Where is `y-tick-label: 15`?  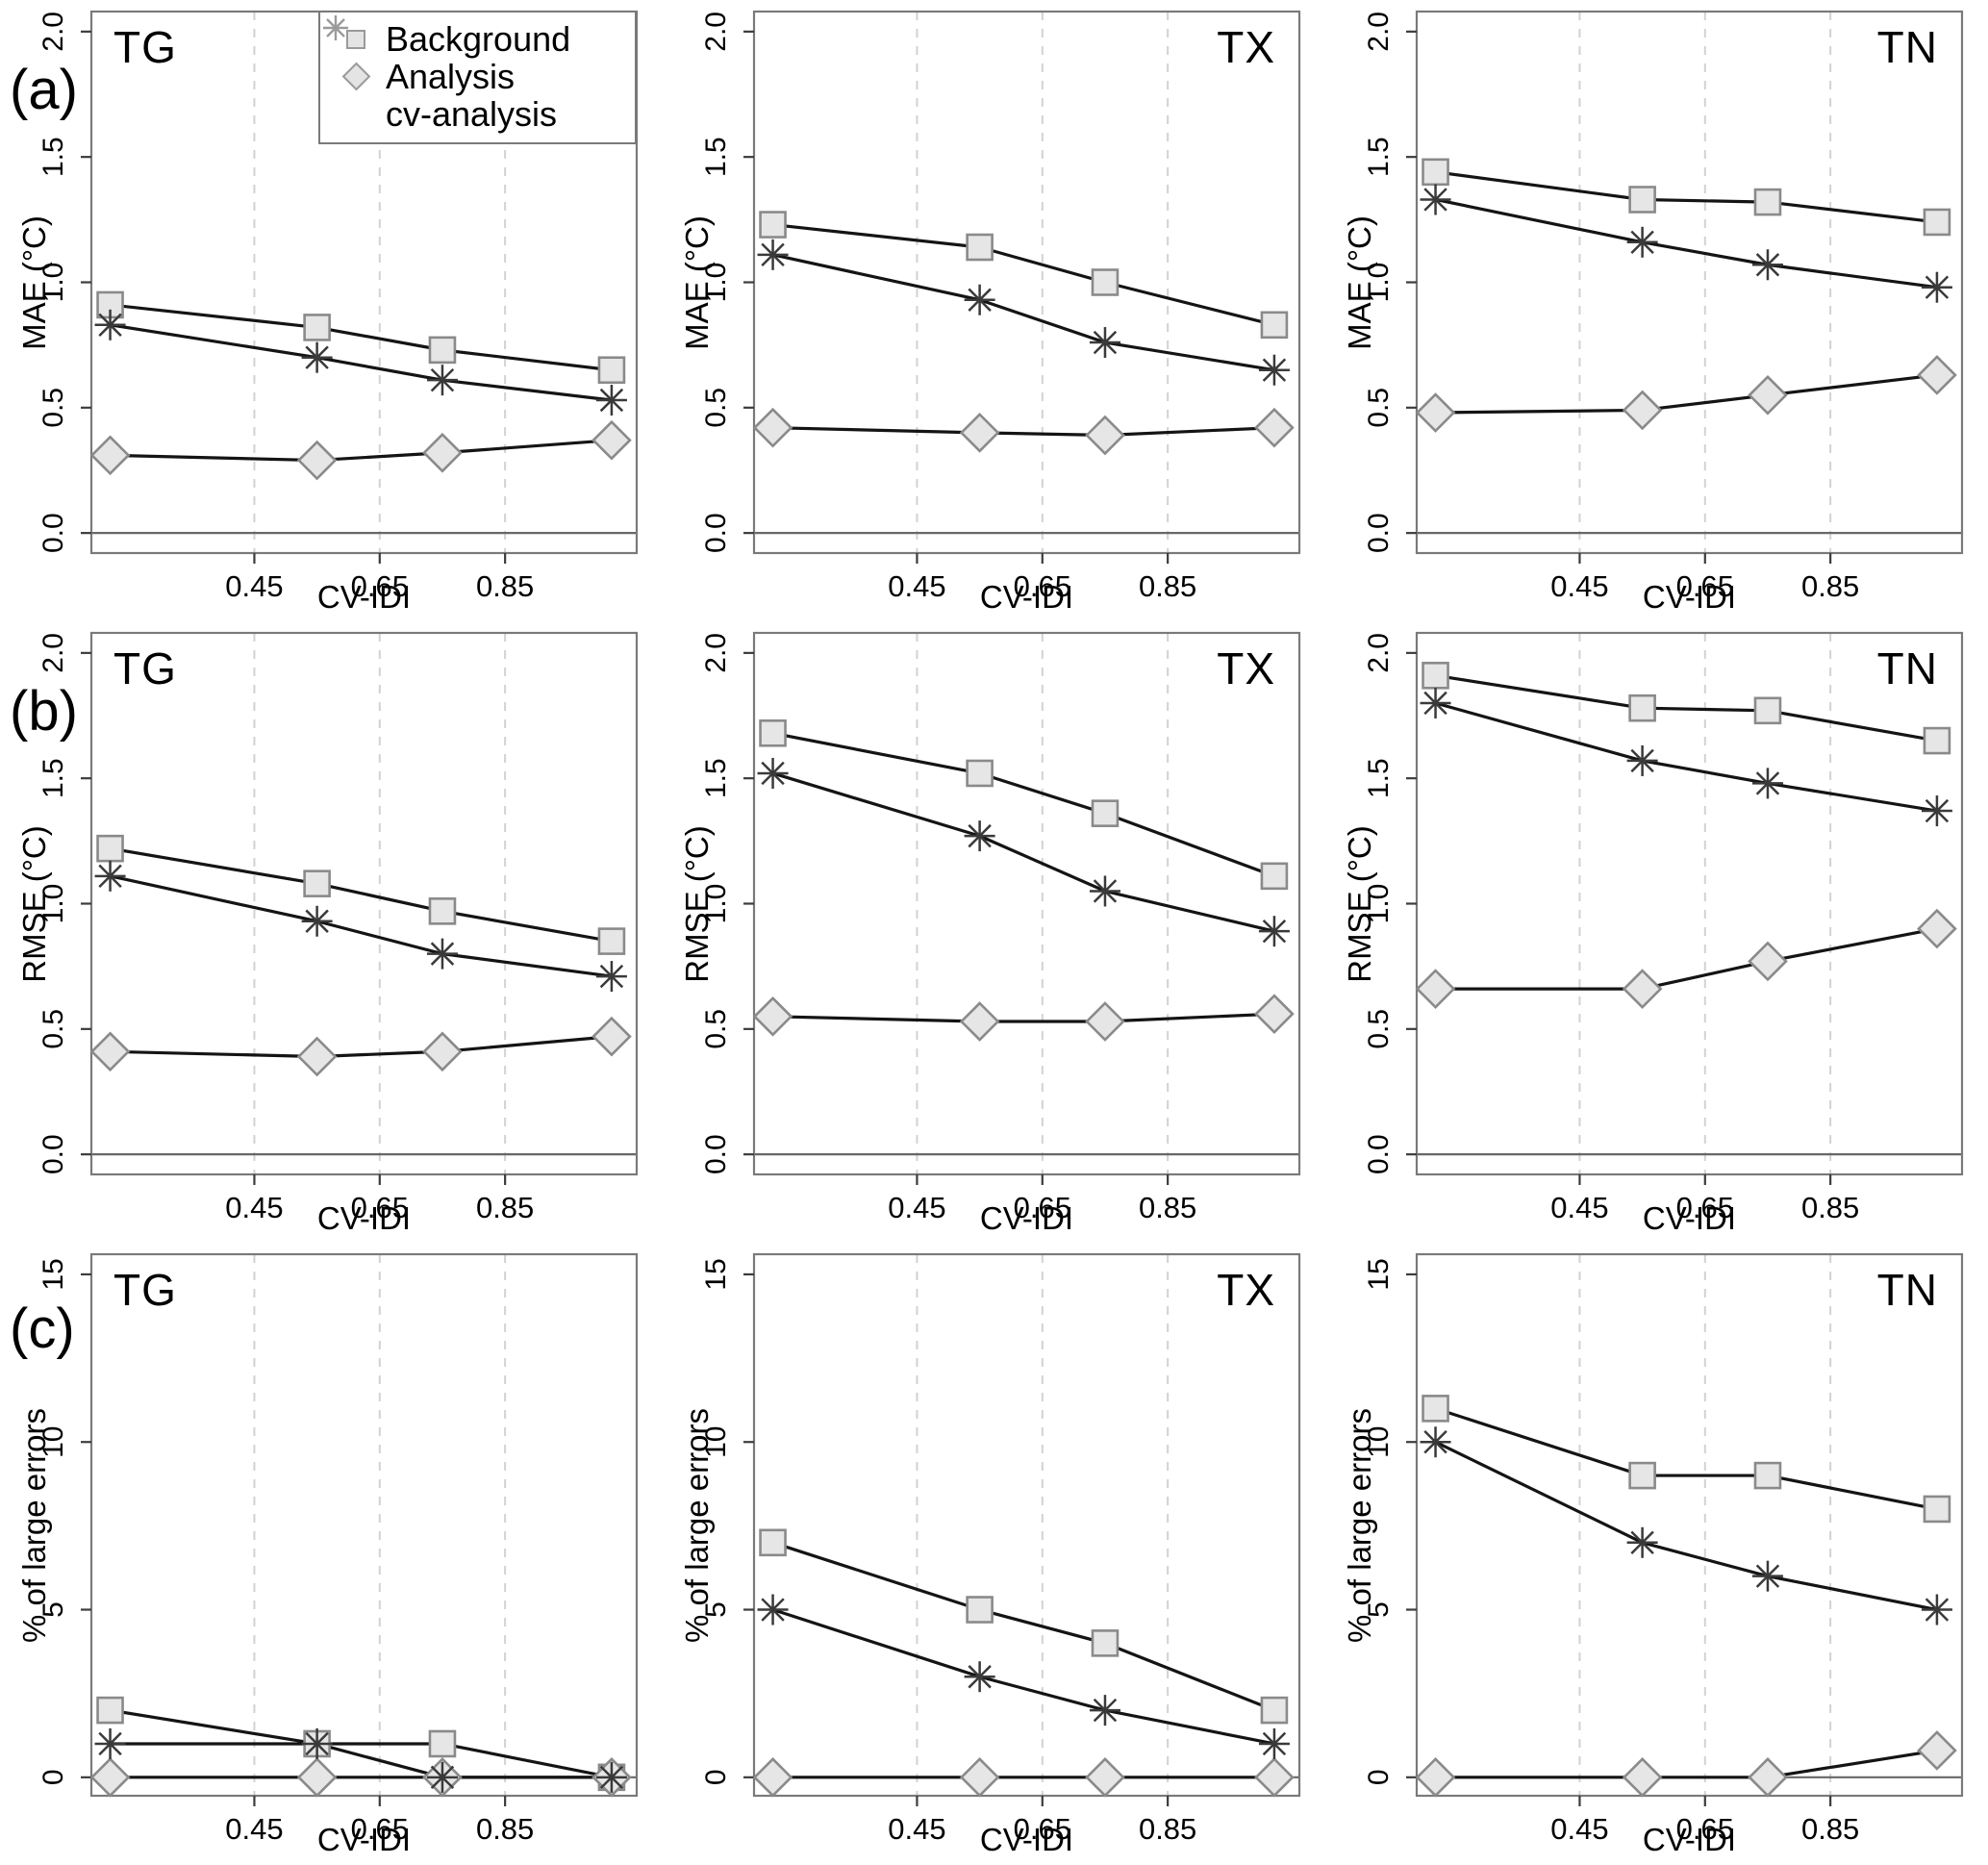
y-tick-label: 15 is located at coordinates (716, 1274).